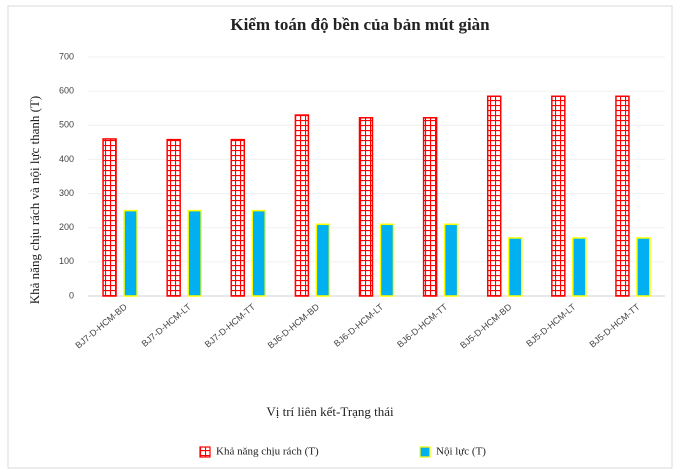 The height and width of the screenshot is (472, 680). I want to click on x-axis-title: Vị trí liên kết-Trạng thái, so click(330, 411).